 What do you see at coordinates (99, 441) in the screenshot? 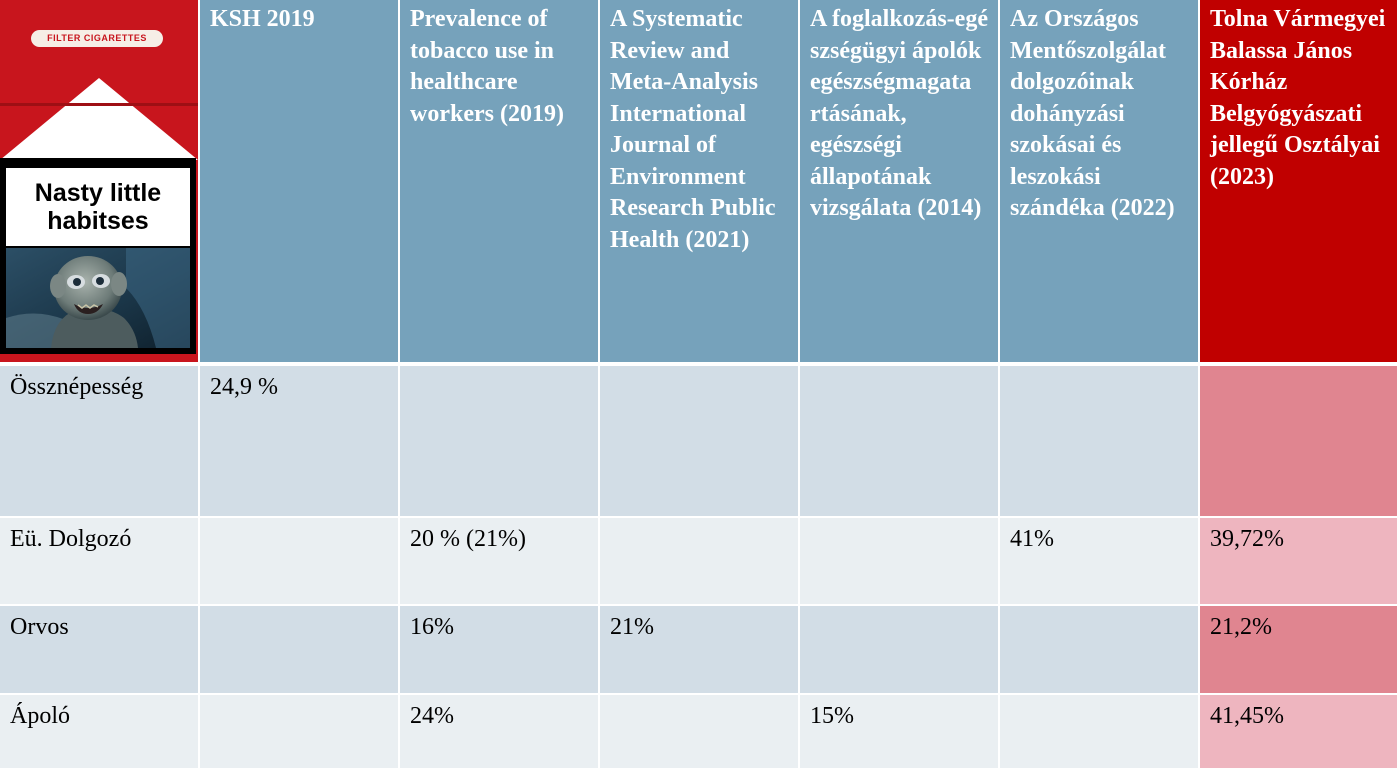
I see `row-label-ossznepesseg: Össznépesség` at bounding box center [99, 441].